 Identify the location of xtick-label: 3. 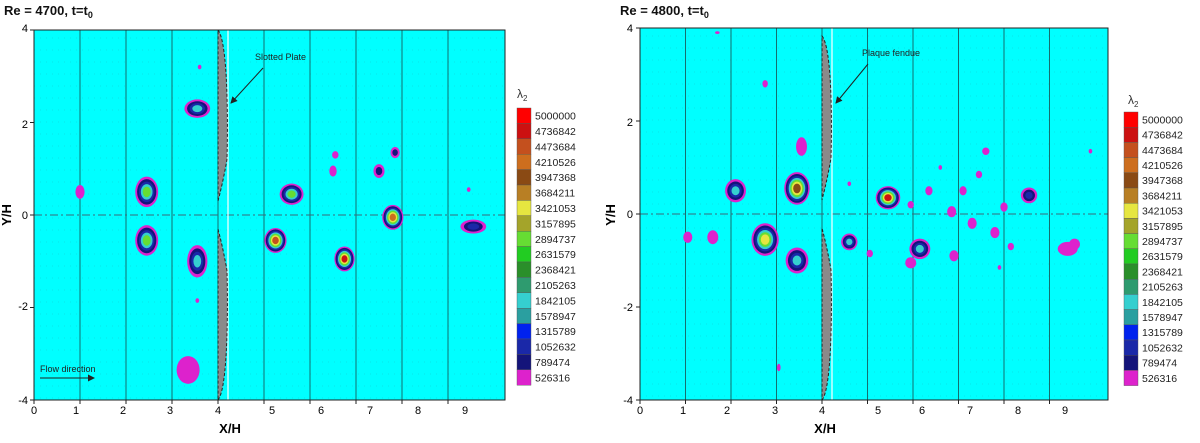
(170, 411).